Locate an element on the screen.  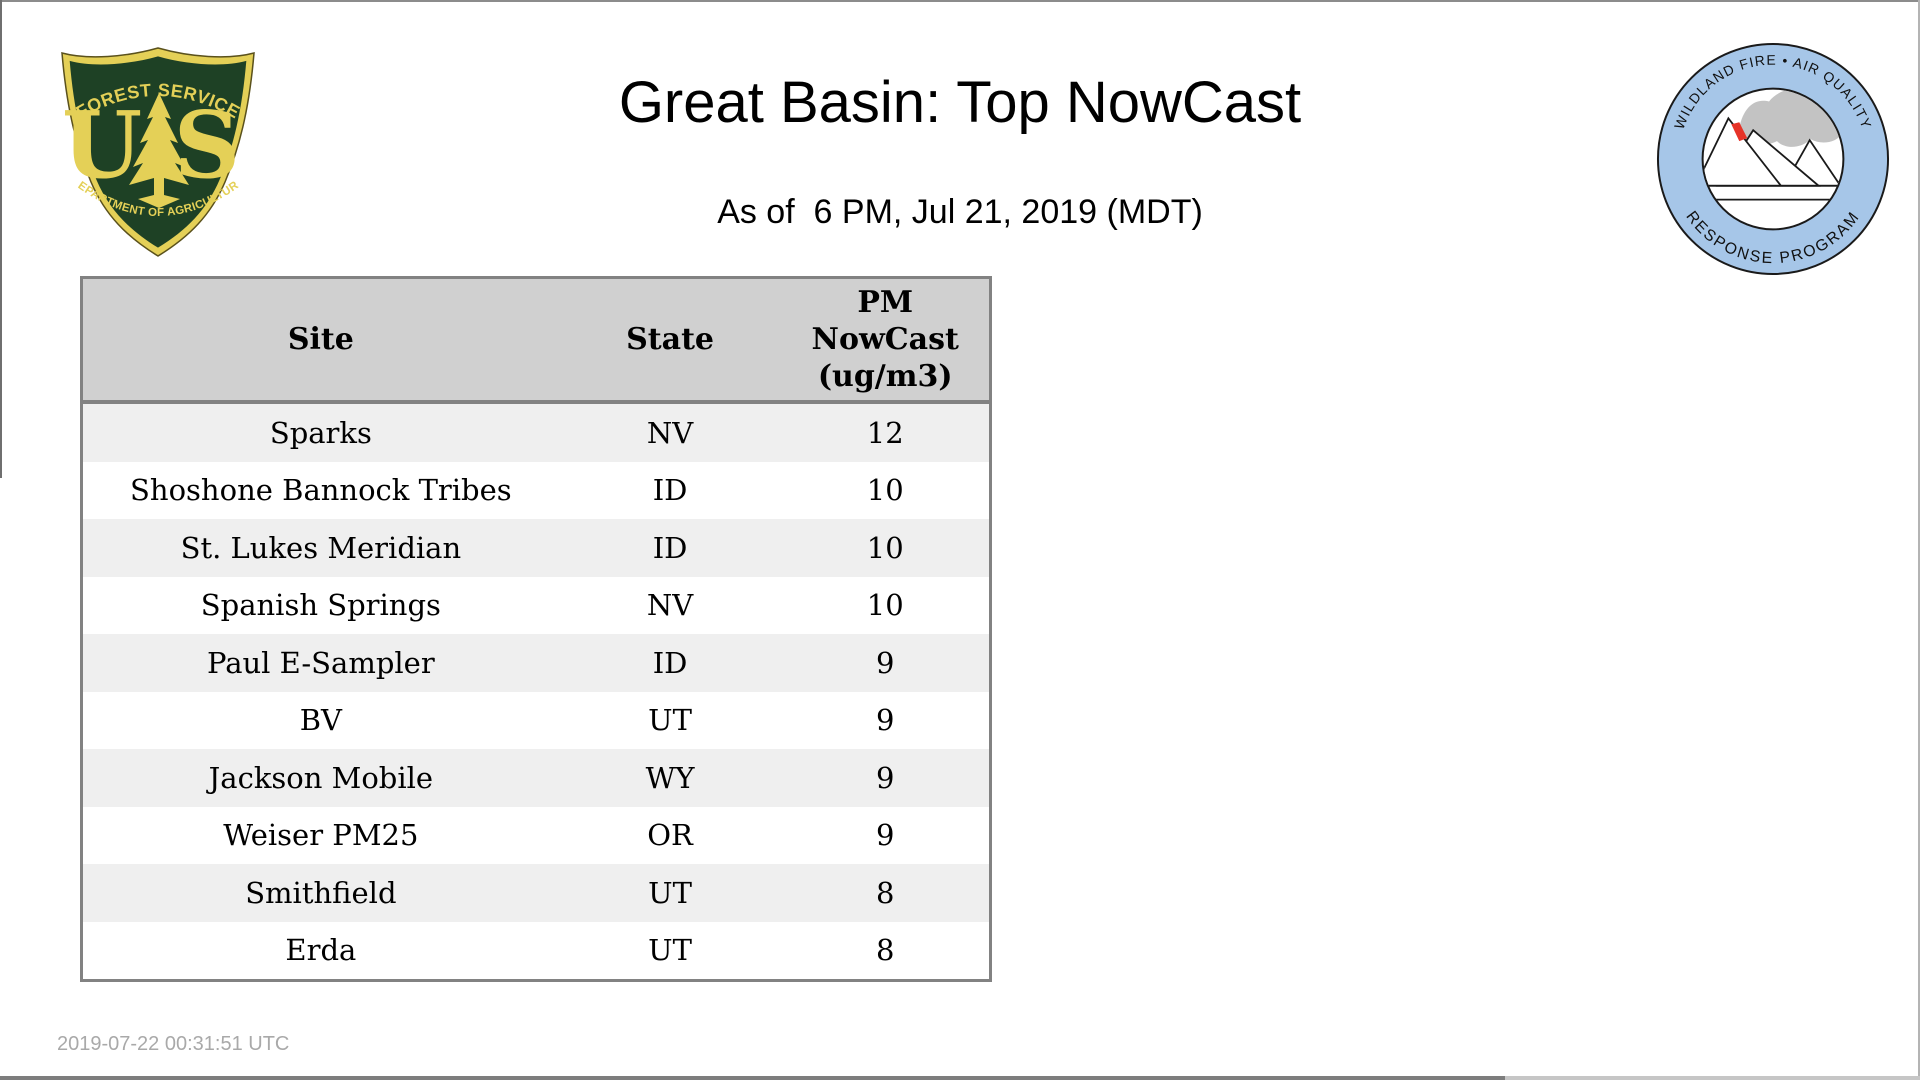
footer-timestamp: 2019-07-22 00:31:51 UTC is located at coordinates (173, 1044).